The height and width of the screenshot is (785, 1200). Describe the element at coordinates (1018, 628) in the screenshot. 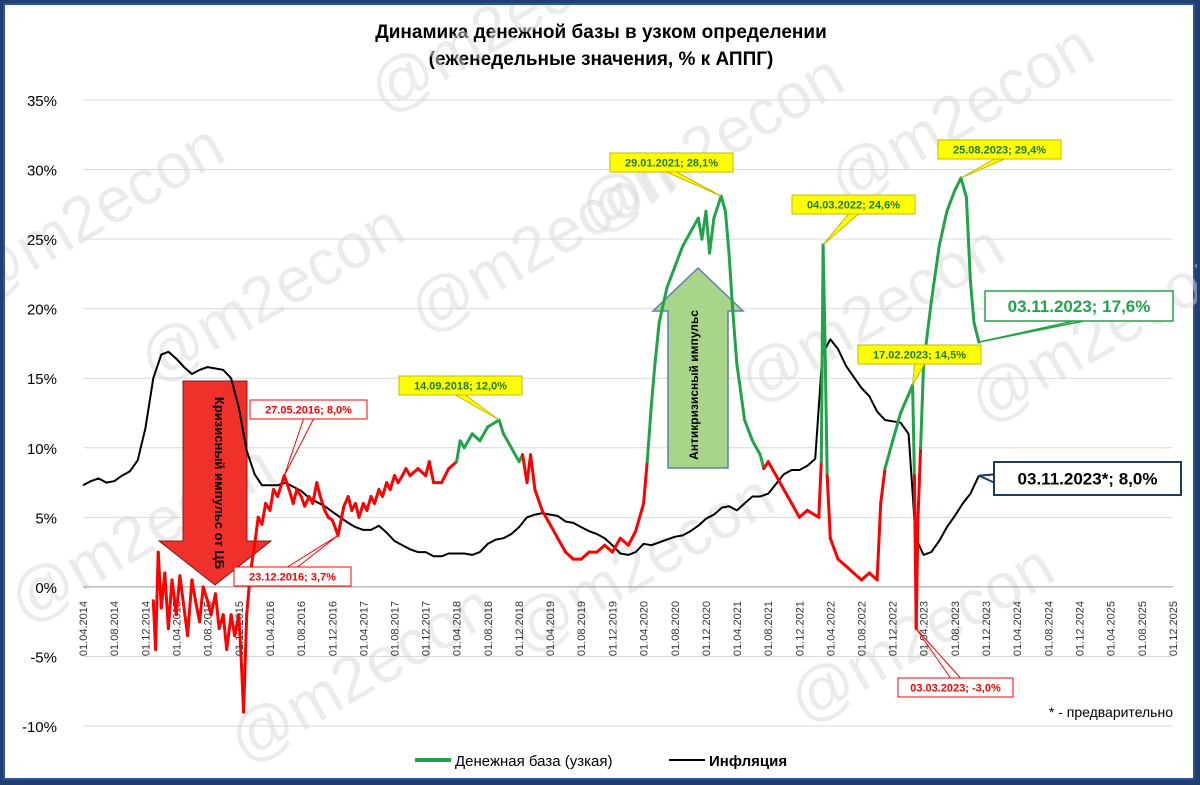

I see `x-tick-label: 01.04.2024` at that location.